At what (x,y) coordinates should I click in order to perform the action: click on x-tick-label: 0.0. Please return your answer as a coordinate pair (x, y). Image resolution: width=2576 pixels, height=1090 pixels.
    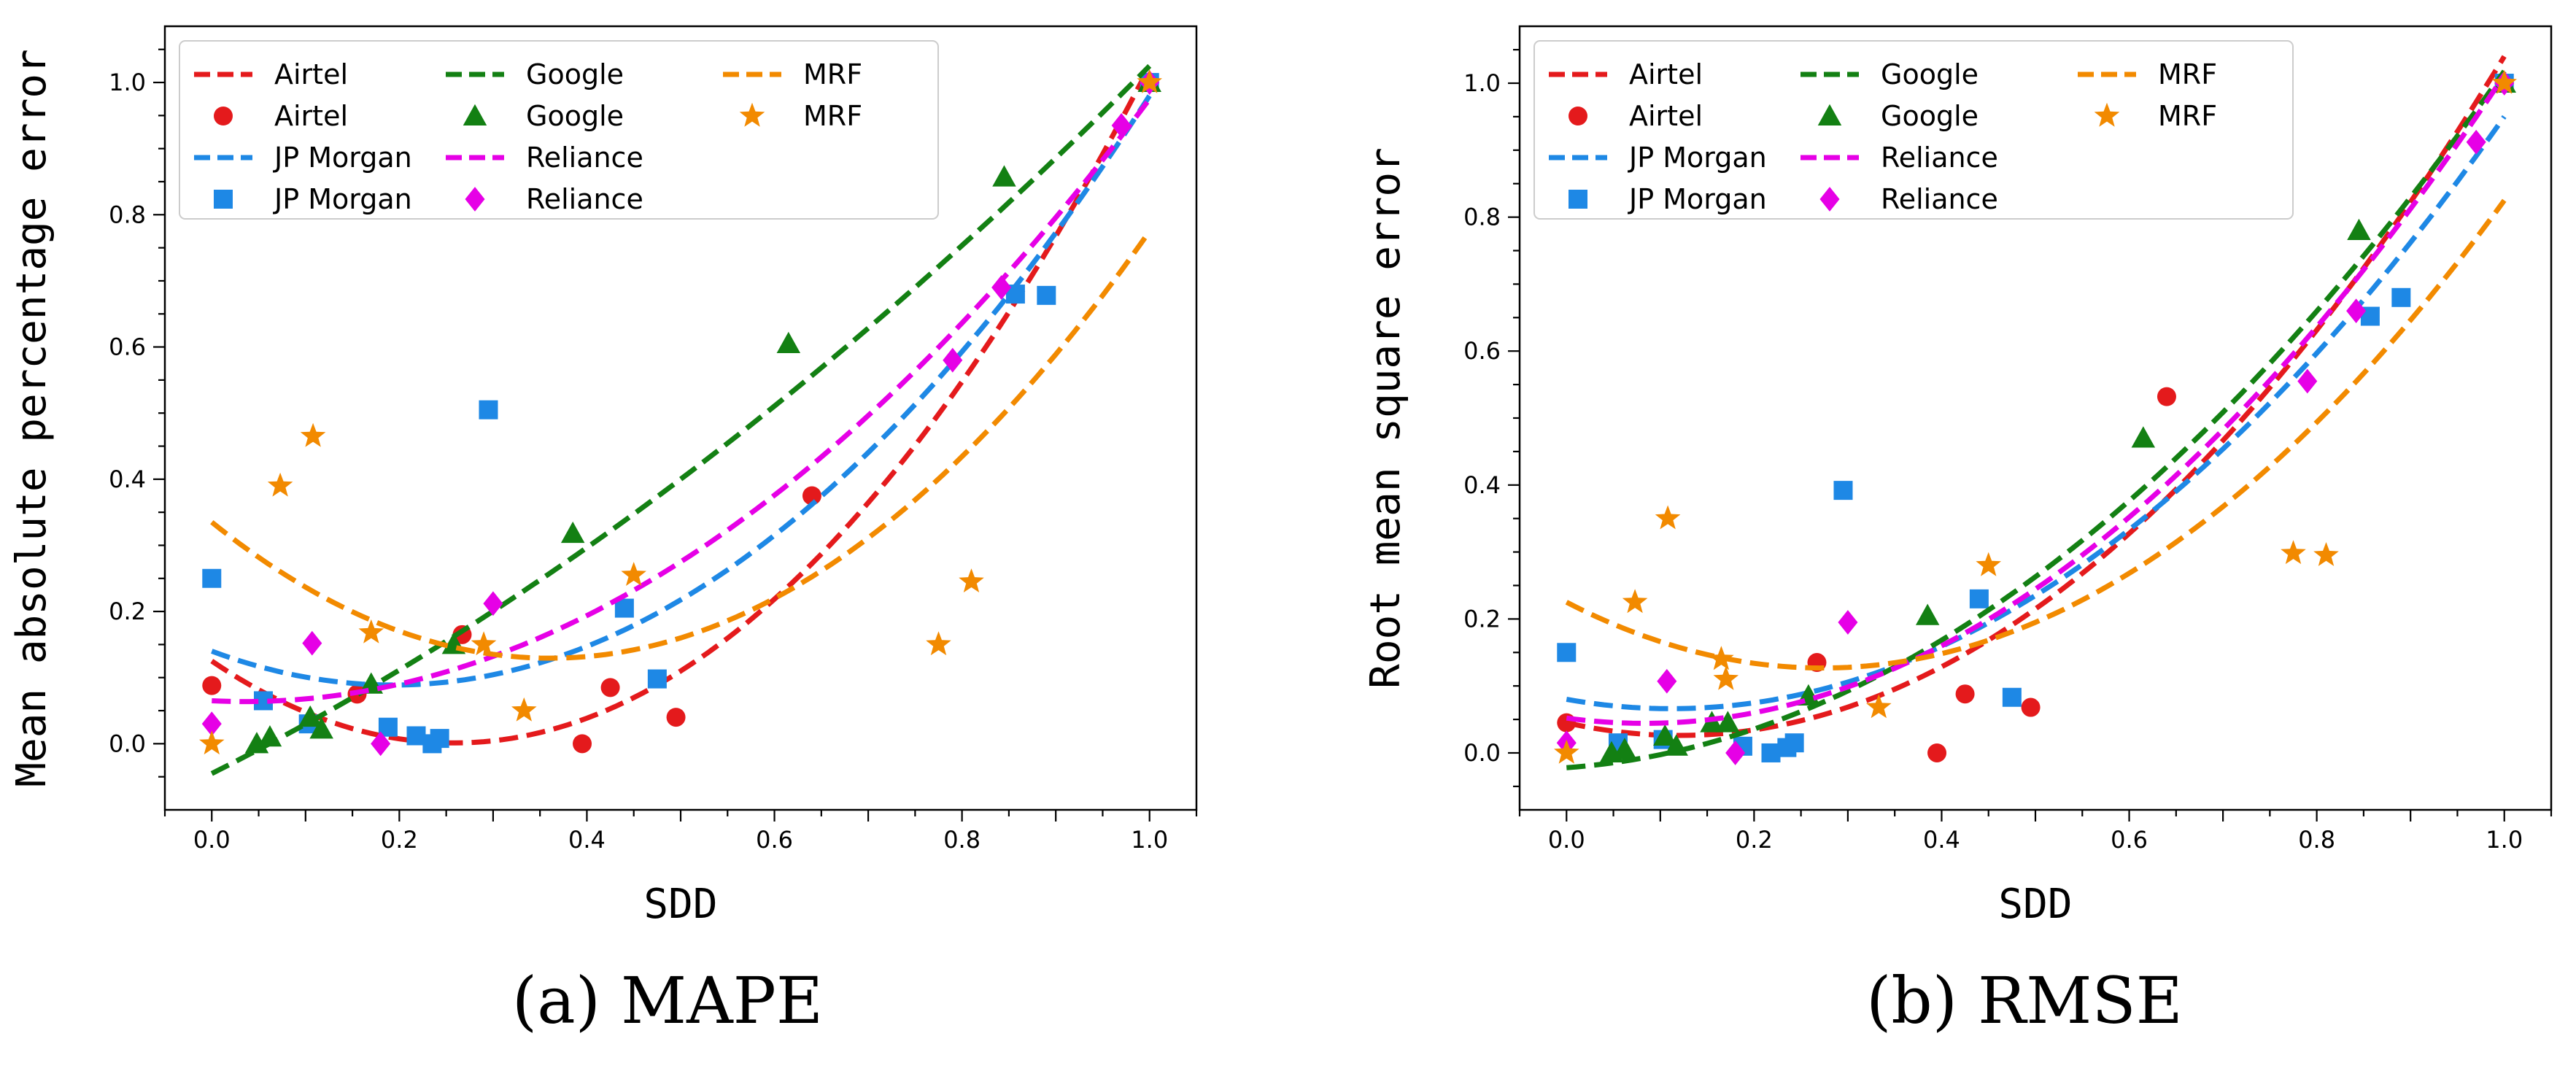
    Looking at the image, I should click on (1566, 840).